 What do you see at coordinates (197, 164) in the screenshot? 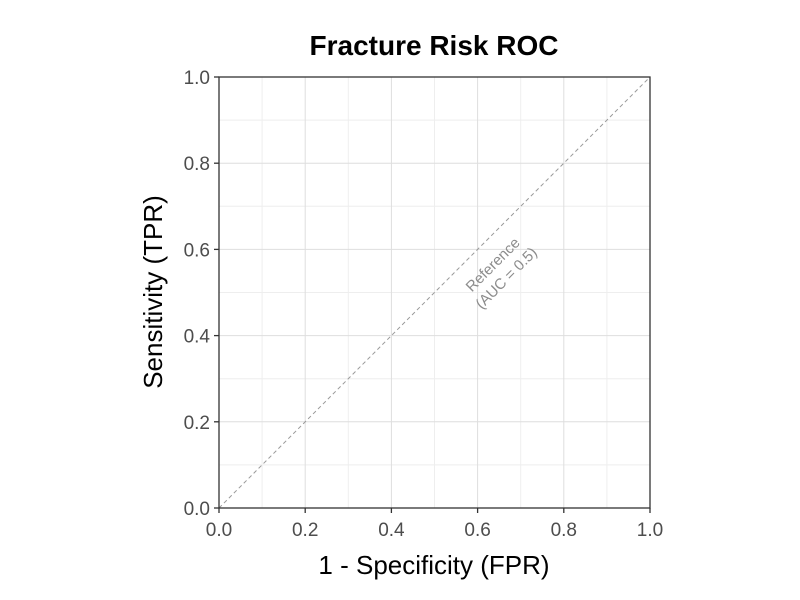
I see `y-tick-label: 0.8` at bounding box center [197, 164].